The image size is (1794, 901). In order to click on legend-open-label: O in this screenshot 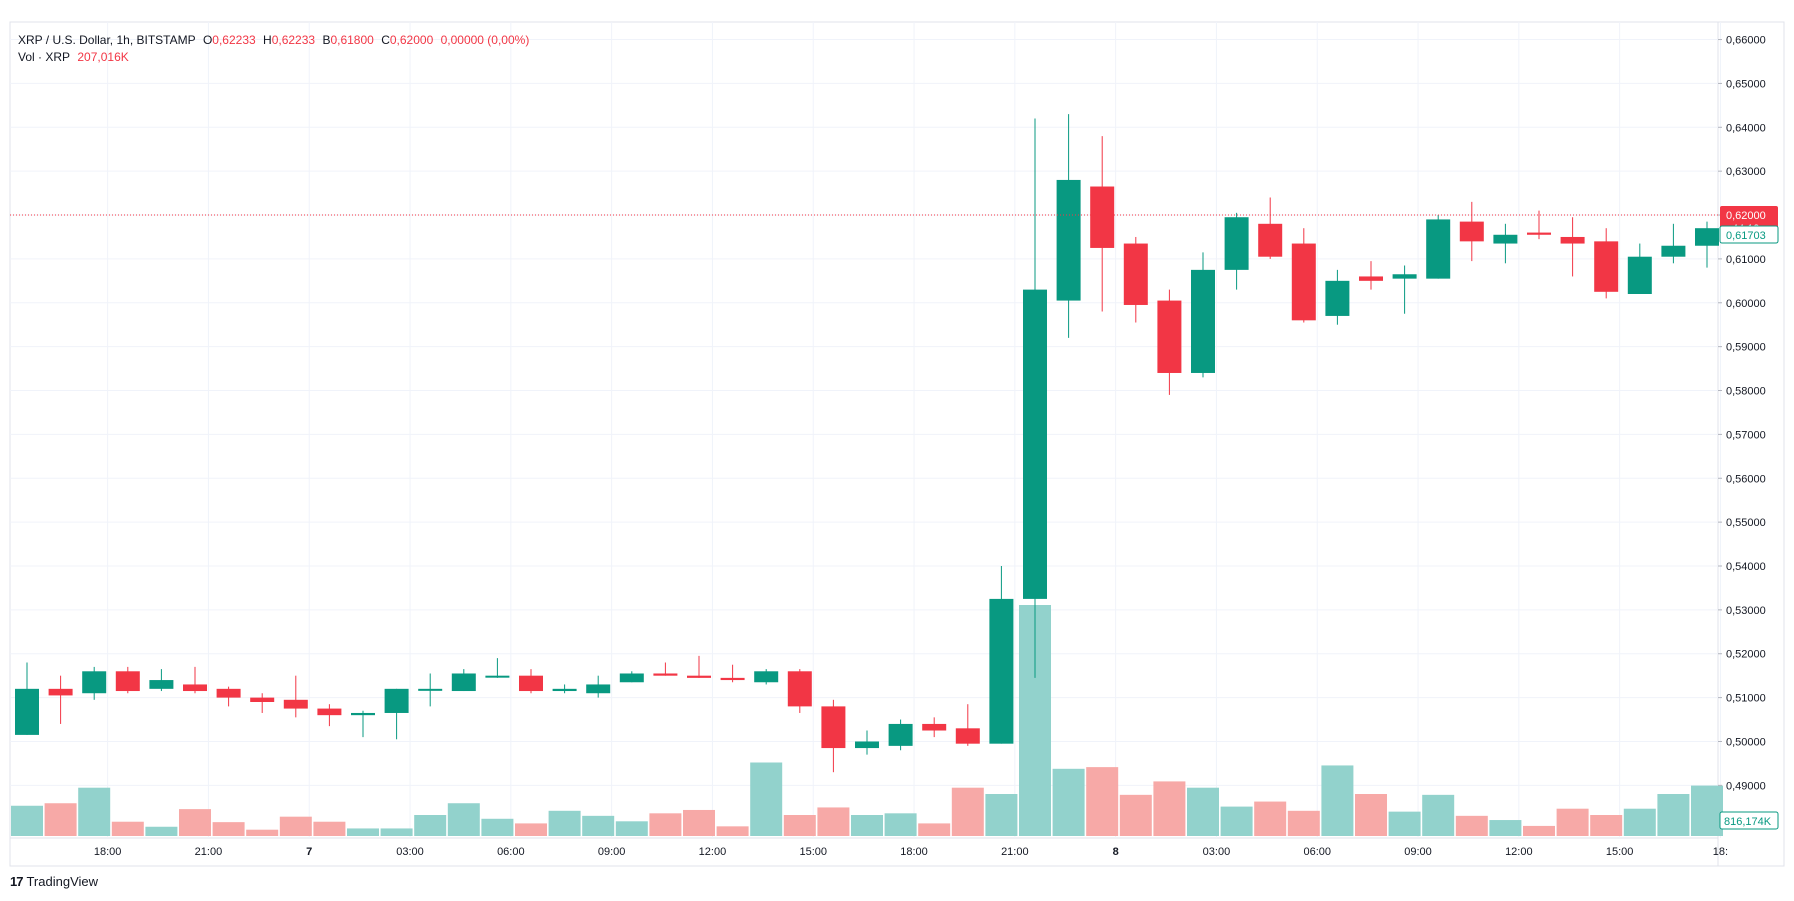, I will do `click(207, 40)`.